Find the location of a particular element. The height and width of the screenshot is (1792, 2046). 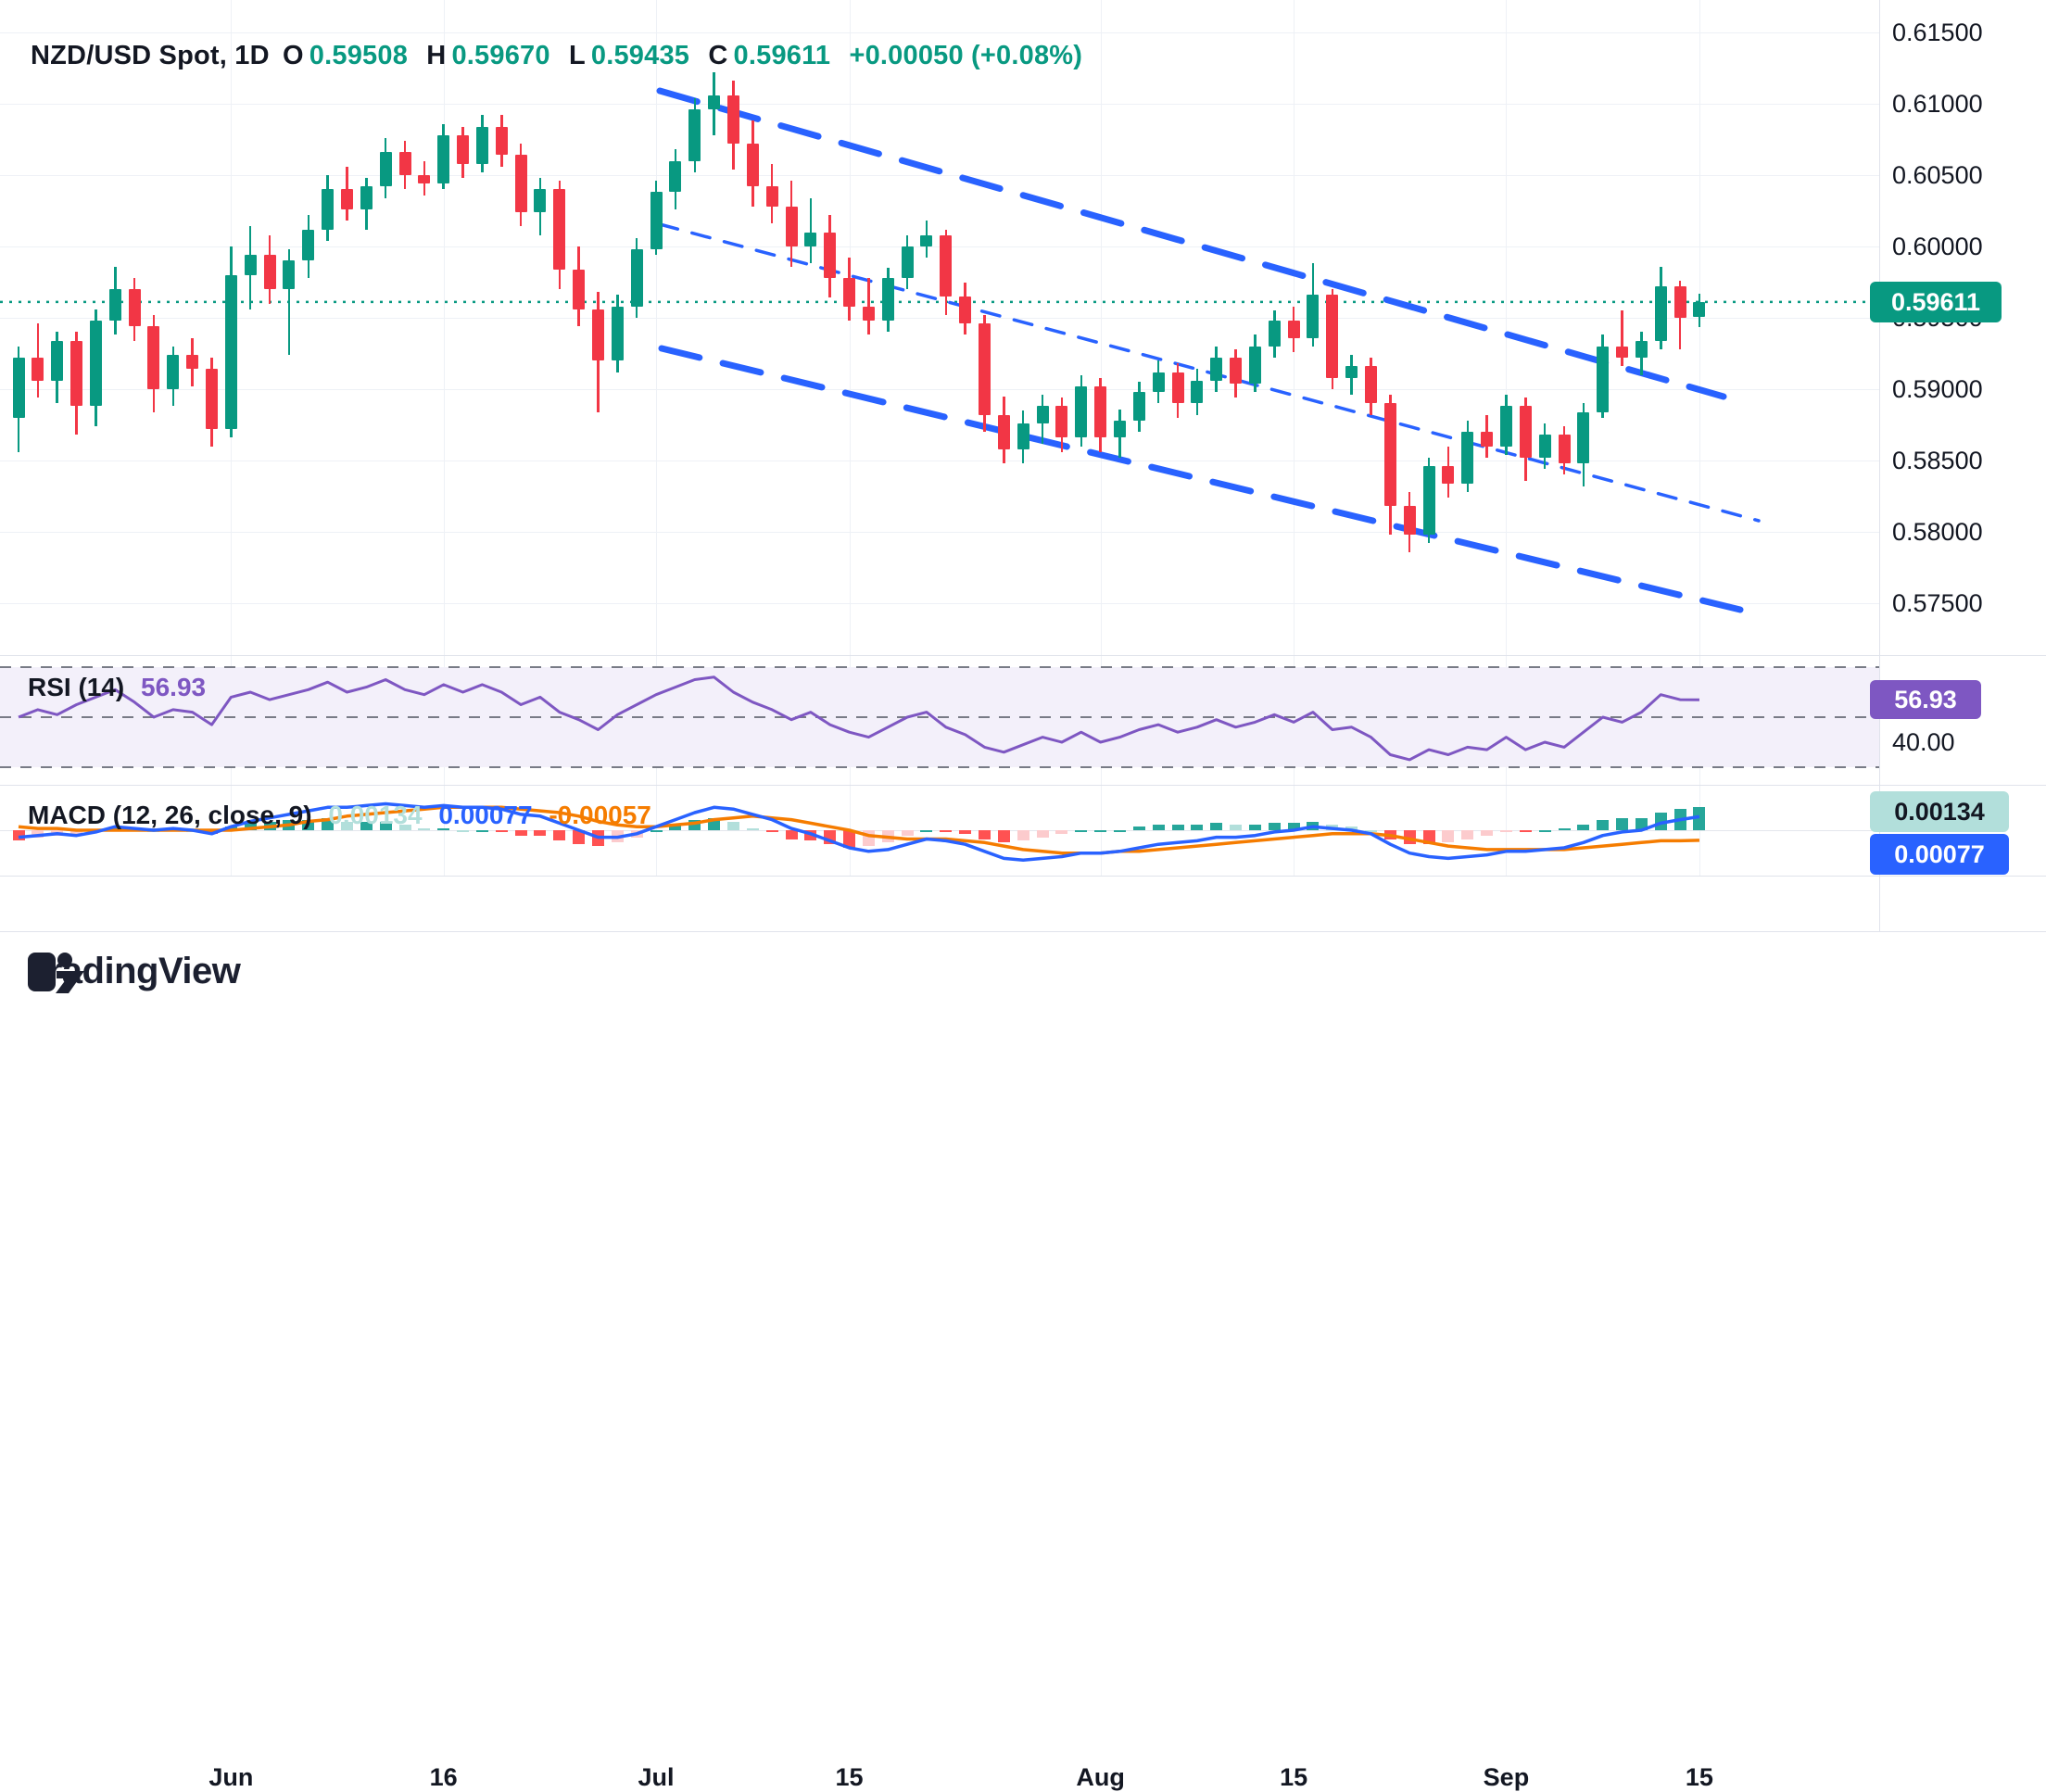

tradingview-logo: TradingView is located at coordinates (134, 972).